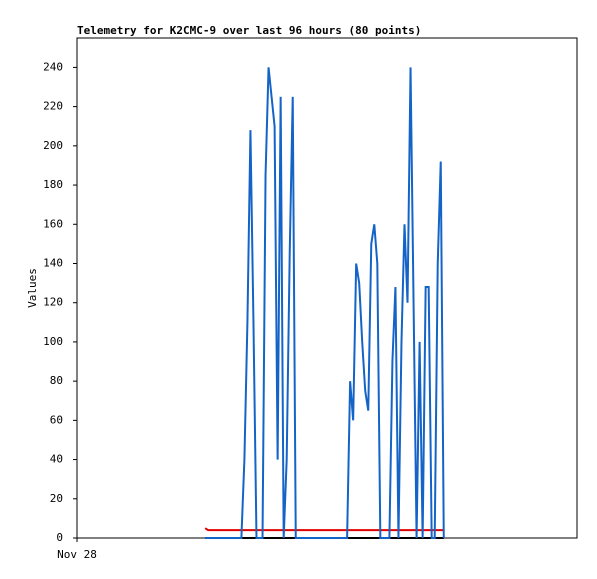 Image resolution: width=597 pixels, height=579 pixels. What do you see at coordinates (53, 223) in the screenshot?
I see `y-tick-label: 160` at bounding box center [53, 223].